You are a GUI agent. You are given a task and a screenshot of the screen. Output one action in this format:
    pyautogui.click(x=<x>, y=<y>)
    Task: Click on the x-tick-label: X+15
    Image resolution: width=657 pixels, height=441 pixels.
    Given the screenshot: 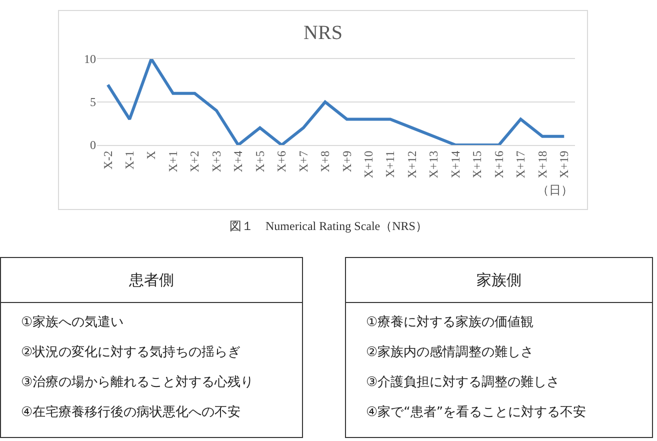 What is the action you would take?
    pyautogui.click(x=477, y=164)
    